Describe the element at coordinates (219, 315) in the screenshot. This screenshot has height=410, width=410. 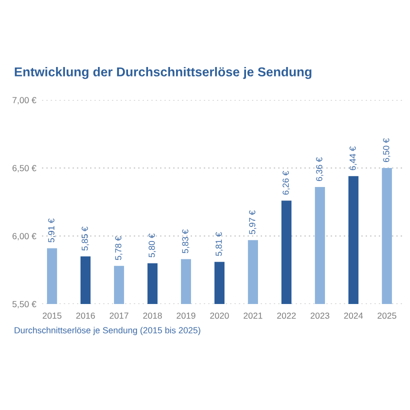
I see `x-tick-label: 2020` at that location.